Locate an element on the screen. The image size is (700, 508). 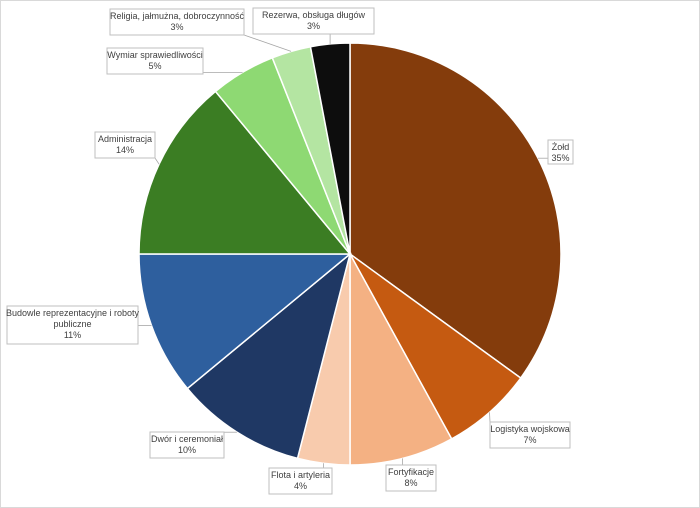
data-label-value: 7% is located at coordinates (529, 440).